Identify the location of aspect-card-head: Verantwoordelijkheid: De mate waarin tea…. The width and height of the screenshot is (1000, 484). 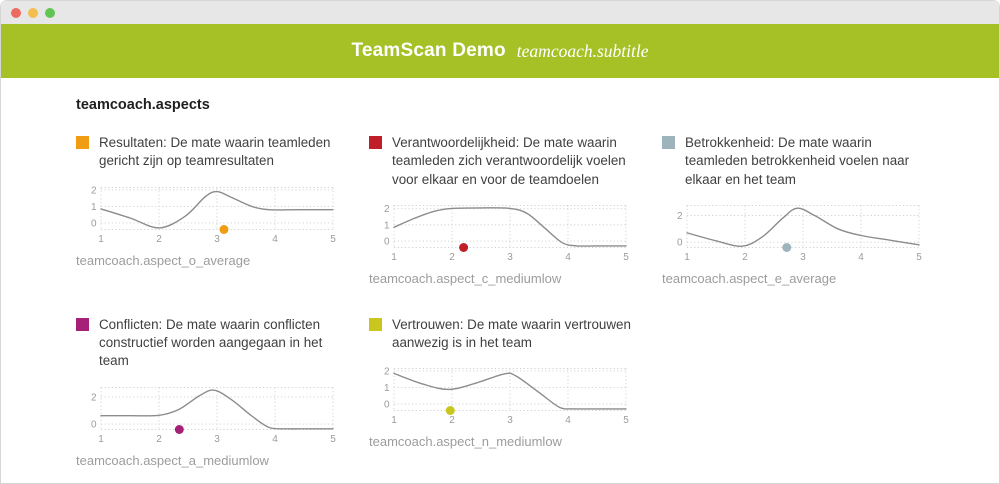
(505, 161).